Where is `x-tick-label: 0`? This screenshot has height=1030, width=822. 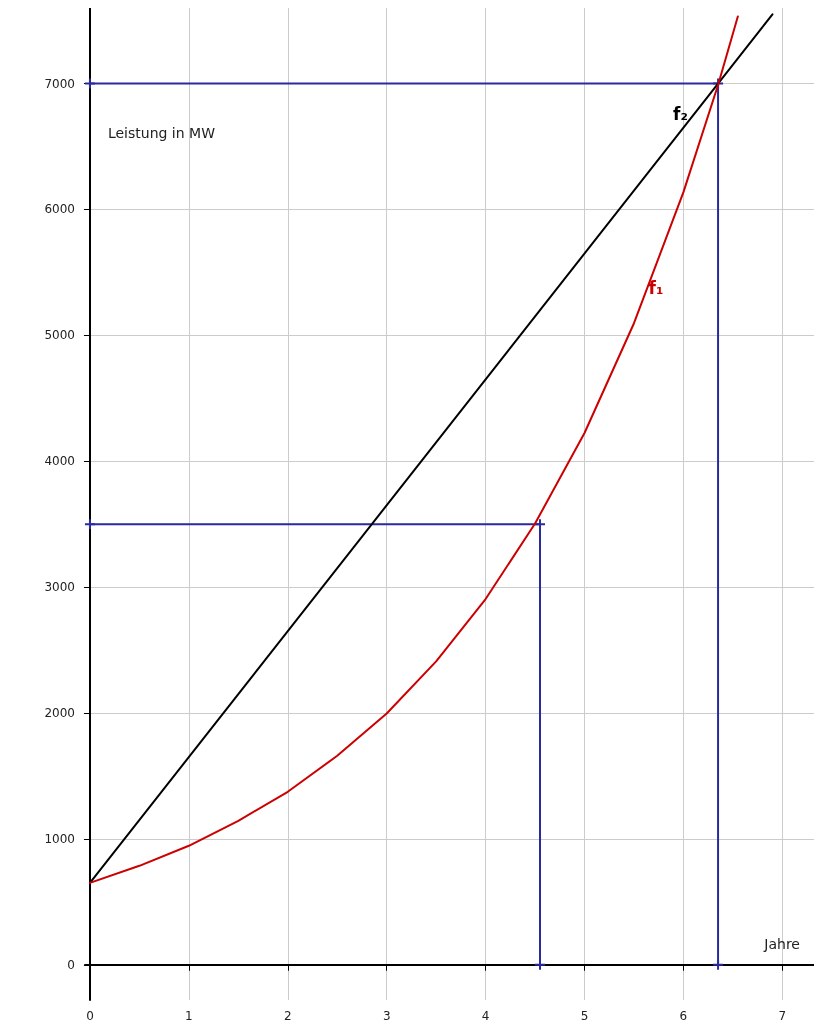
x-tick-label: 0 is located at coordinates (90, 1016).